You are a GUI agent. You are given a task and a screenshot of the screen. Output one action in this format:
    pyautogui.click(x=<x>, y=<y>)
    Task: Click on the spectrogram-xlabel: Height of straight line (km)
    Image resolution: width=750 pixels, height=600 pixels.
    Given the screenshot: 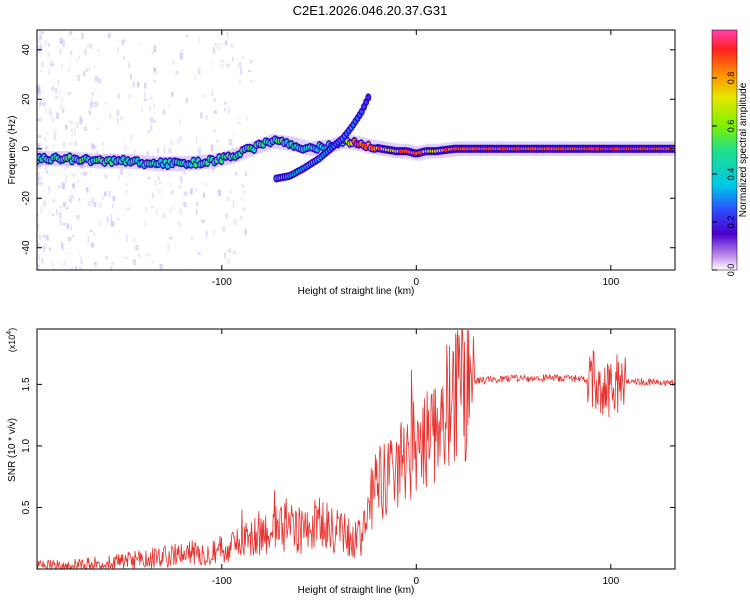 What is the action you would take?
    pyautogui.click(x=356, y=291)
    